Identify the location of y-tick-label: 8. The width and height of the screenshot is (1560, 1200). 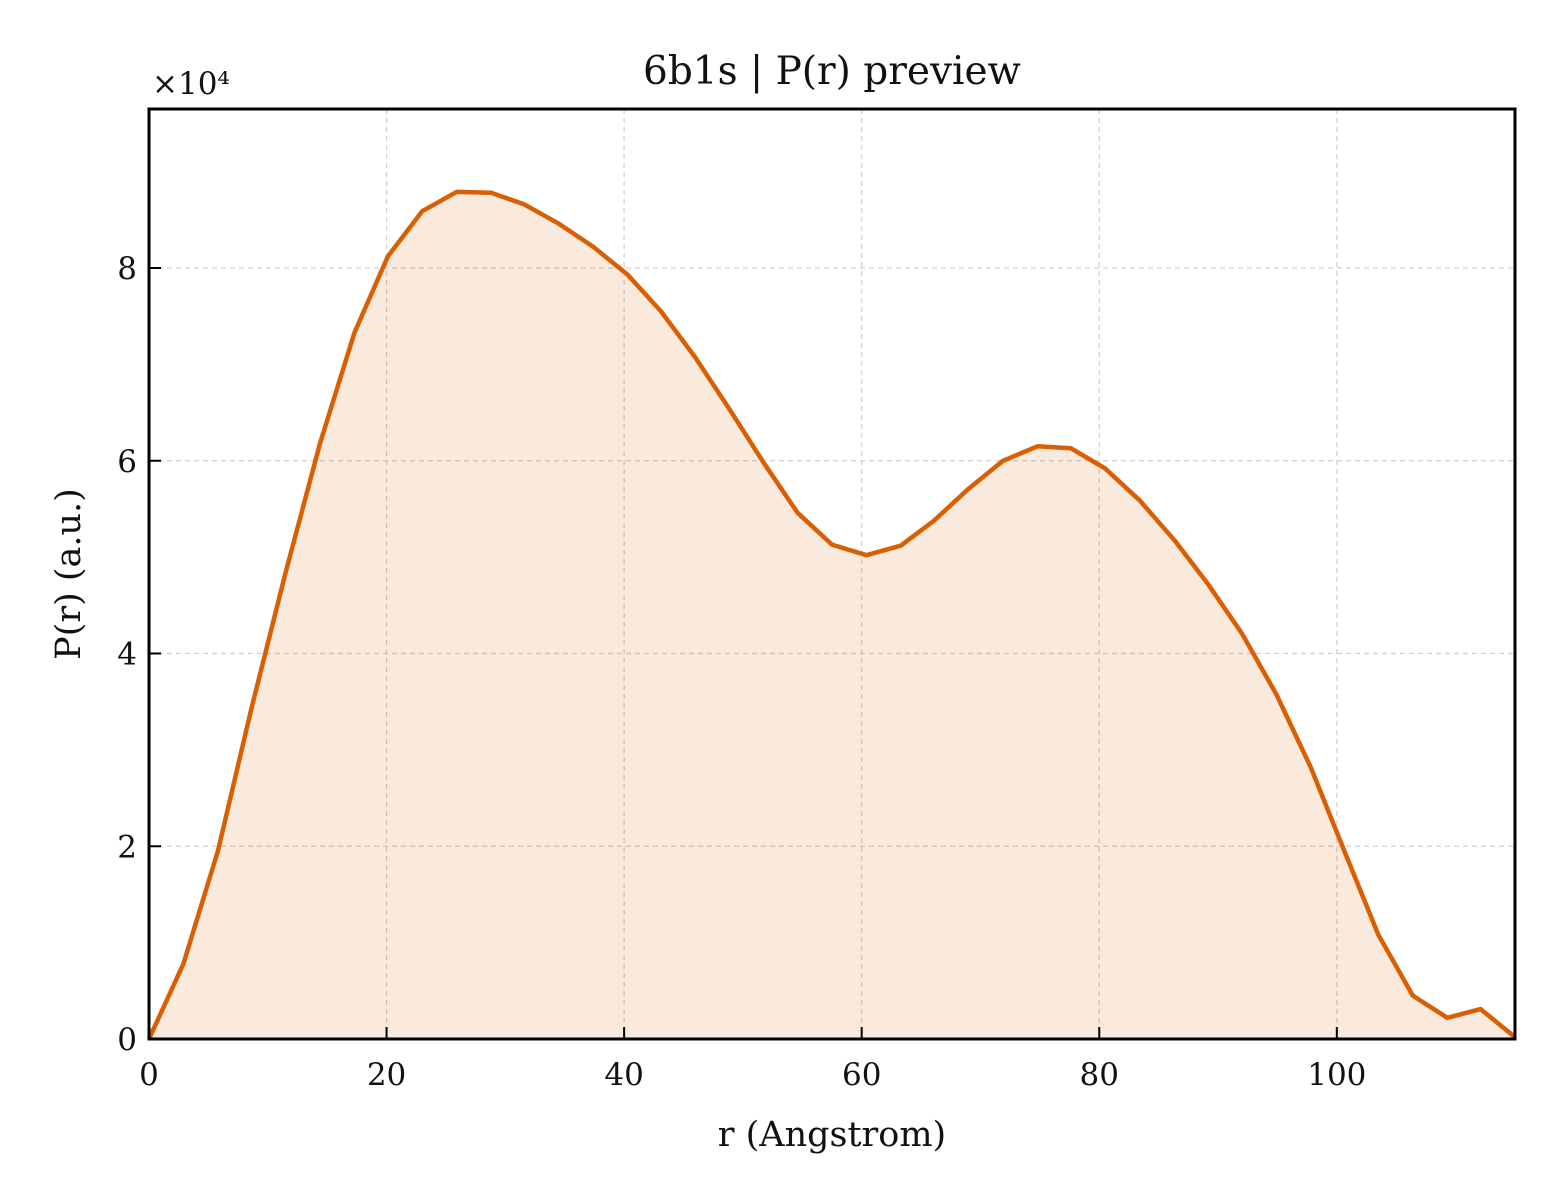
(127, 269).